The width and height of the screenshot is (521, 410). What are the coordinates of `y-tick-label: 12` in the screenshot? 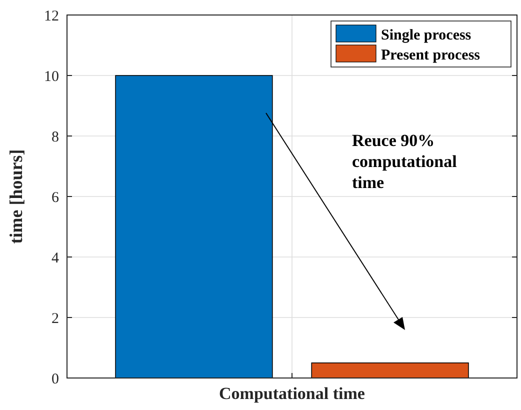 It's located at (51, 16).